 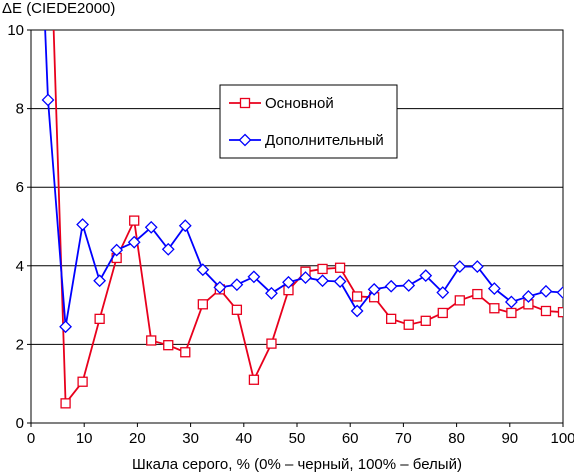 I want to click on x-tick-label: 50, so click(x=297, y=438).